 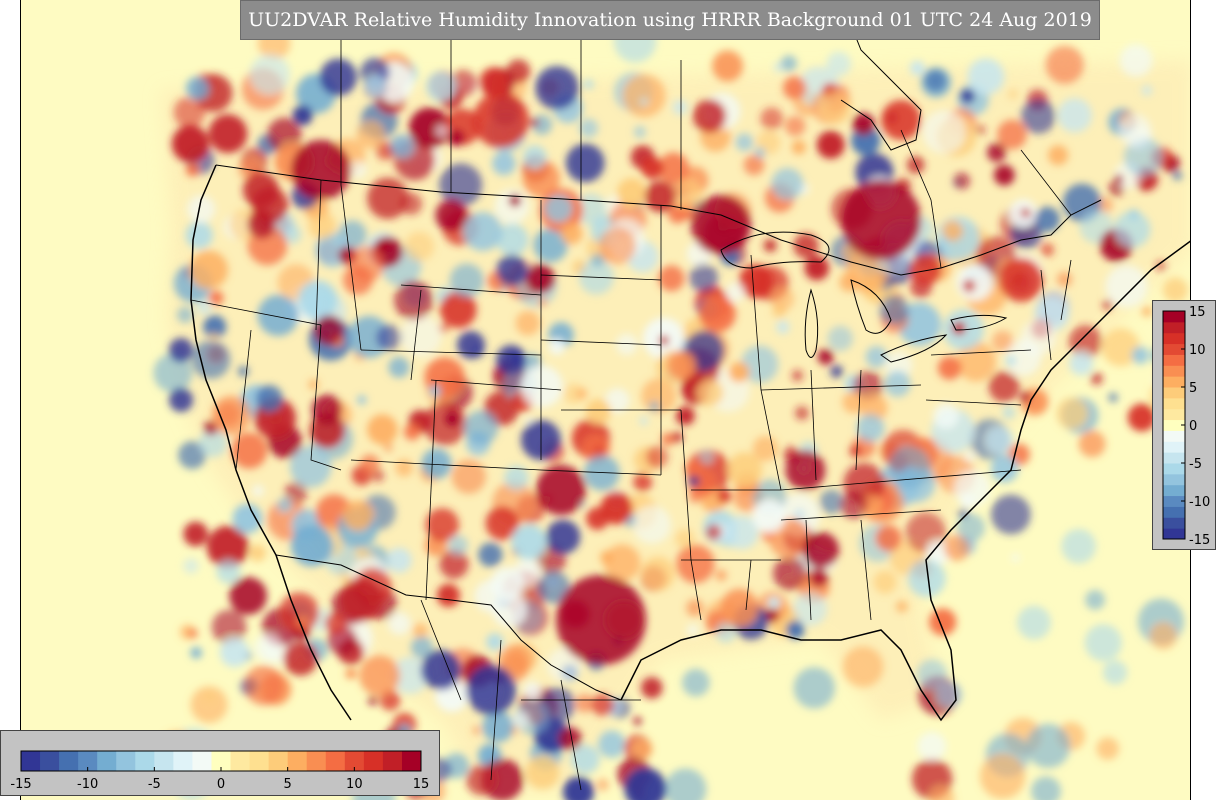 What do you see at coordinates (811, 323) in the screenshot?
I see `lake-michigan` at bounding box center [811, 323].